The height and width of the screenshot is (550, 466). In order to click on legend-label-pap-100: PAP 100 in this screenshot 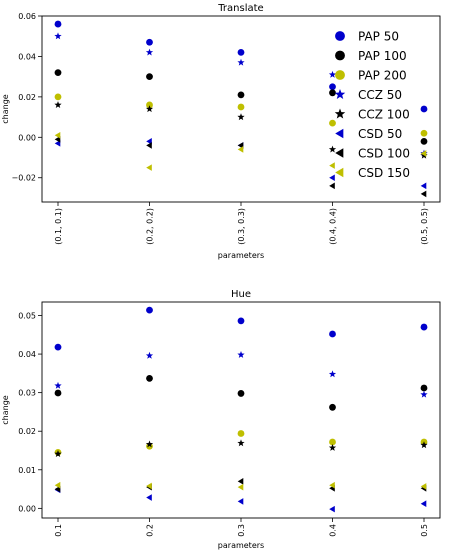, I will do `click(382, 56)`.